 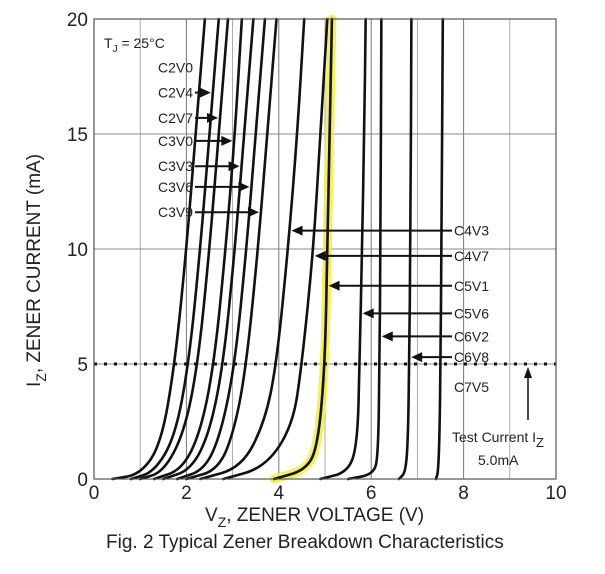 I want to click on condition-rest: = 25°C, so click(x=141, y=43).